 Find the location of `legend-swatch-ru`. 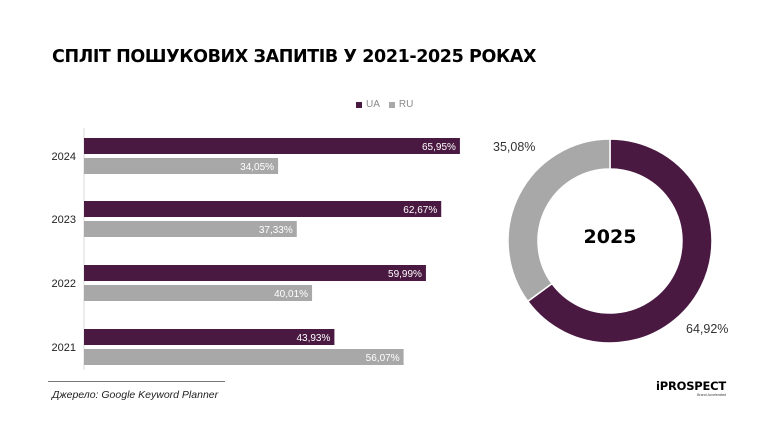

legend-swatch-ru is located at coordinates (391, 104).